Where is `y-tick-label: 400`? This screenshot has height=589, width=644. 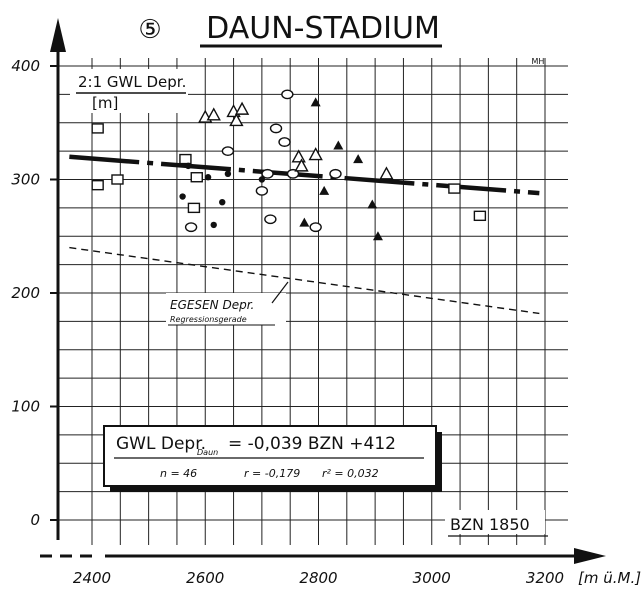 y-tick-label: 400 is located at coordinates (25, 66).